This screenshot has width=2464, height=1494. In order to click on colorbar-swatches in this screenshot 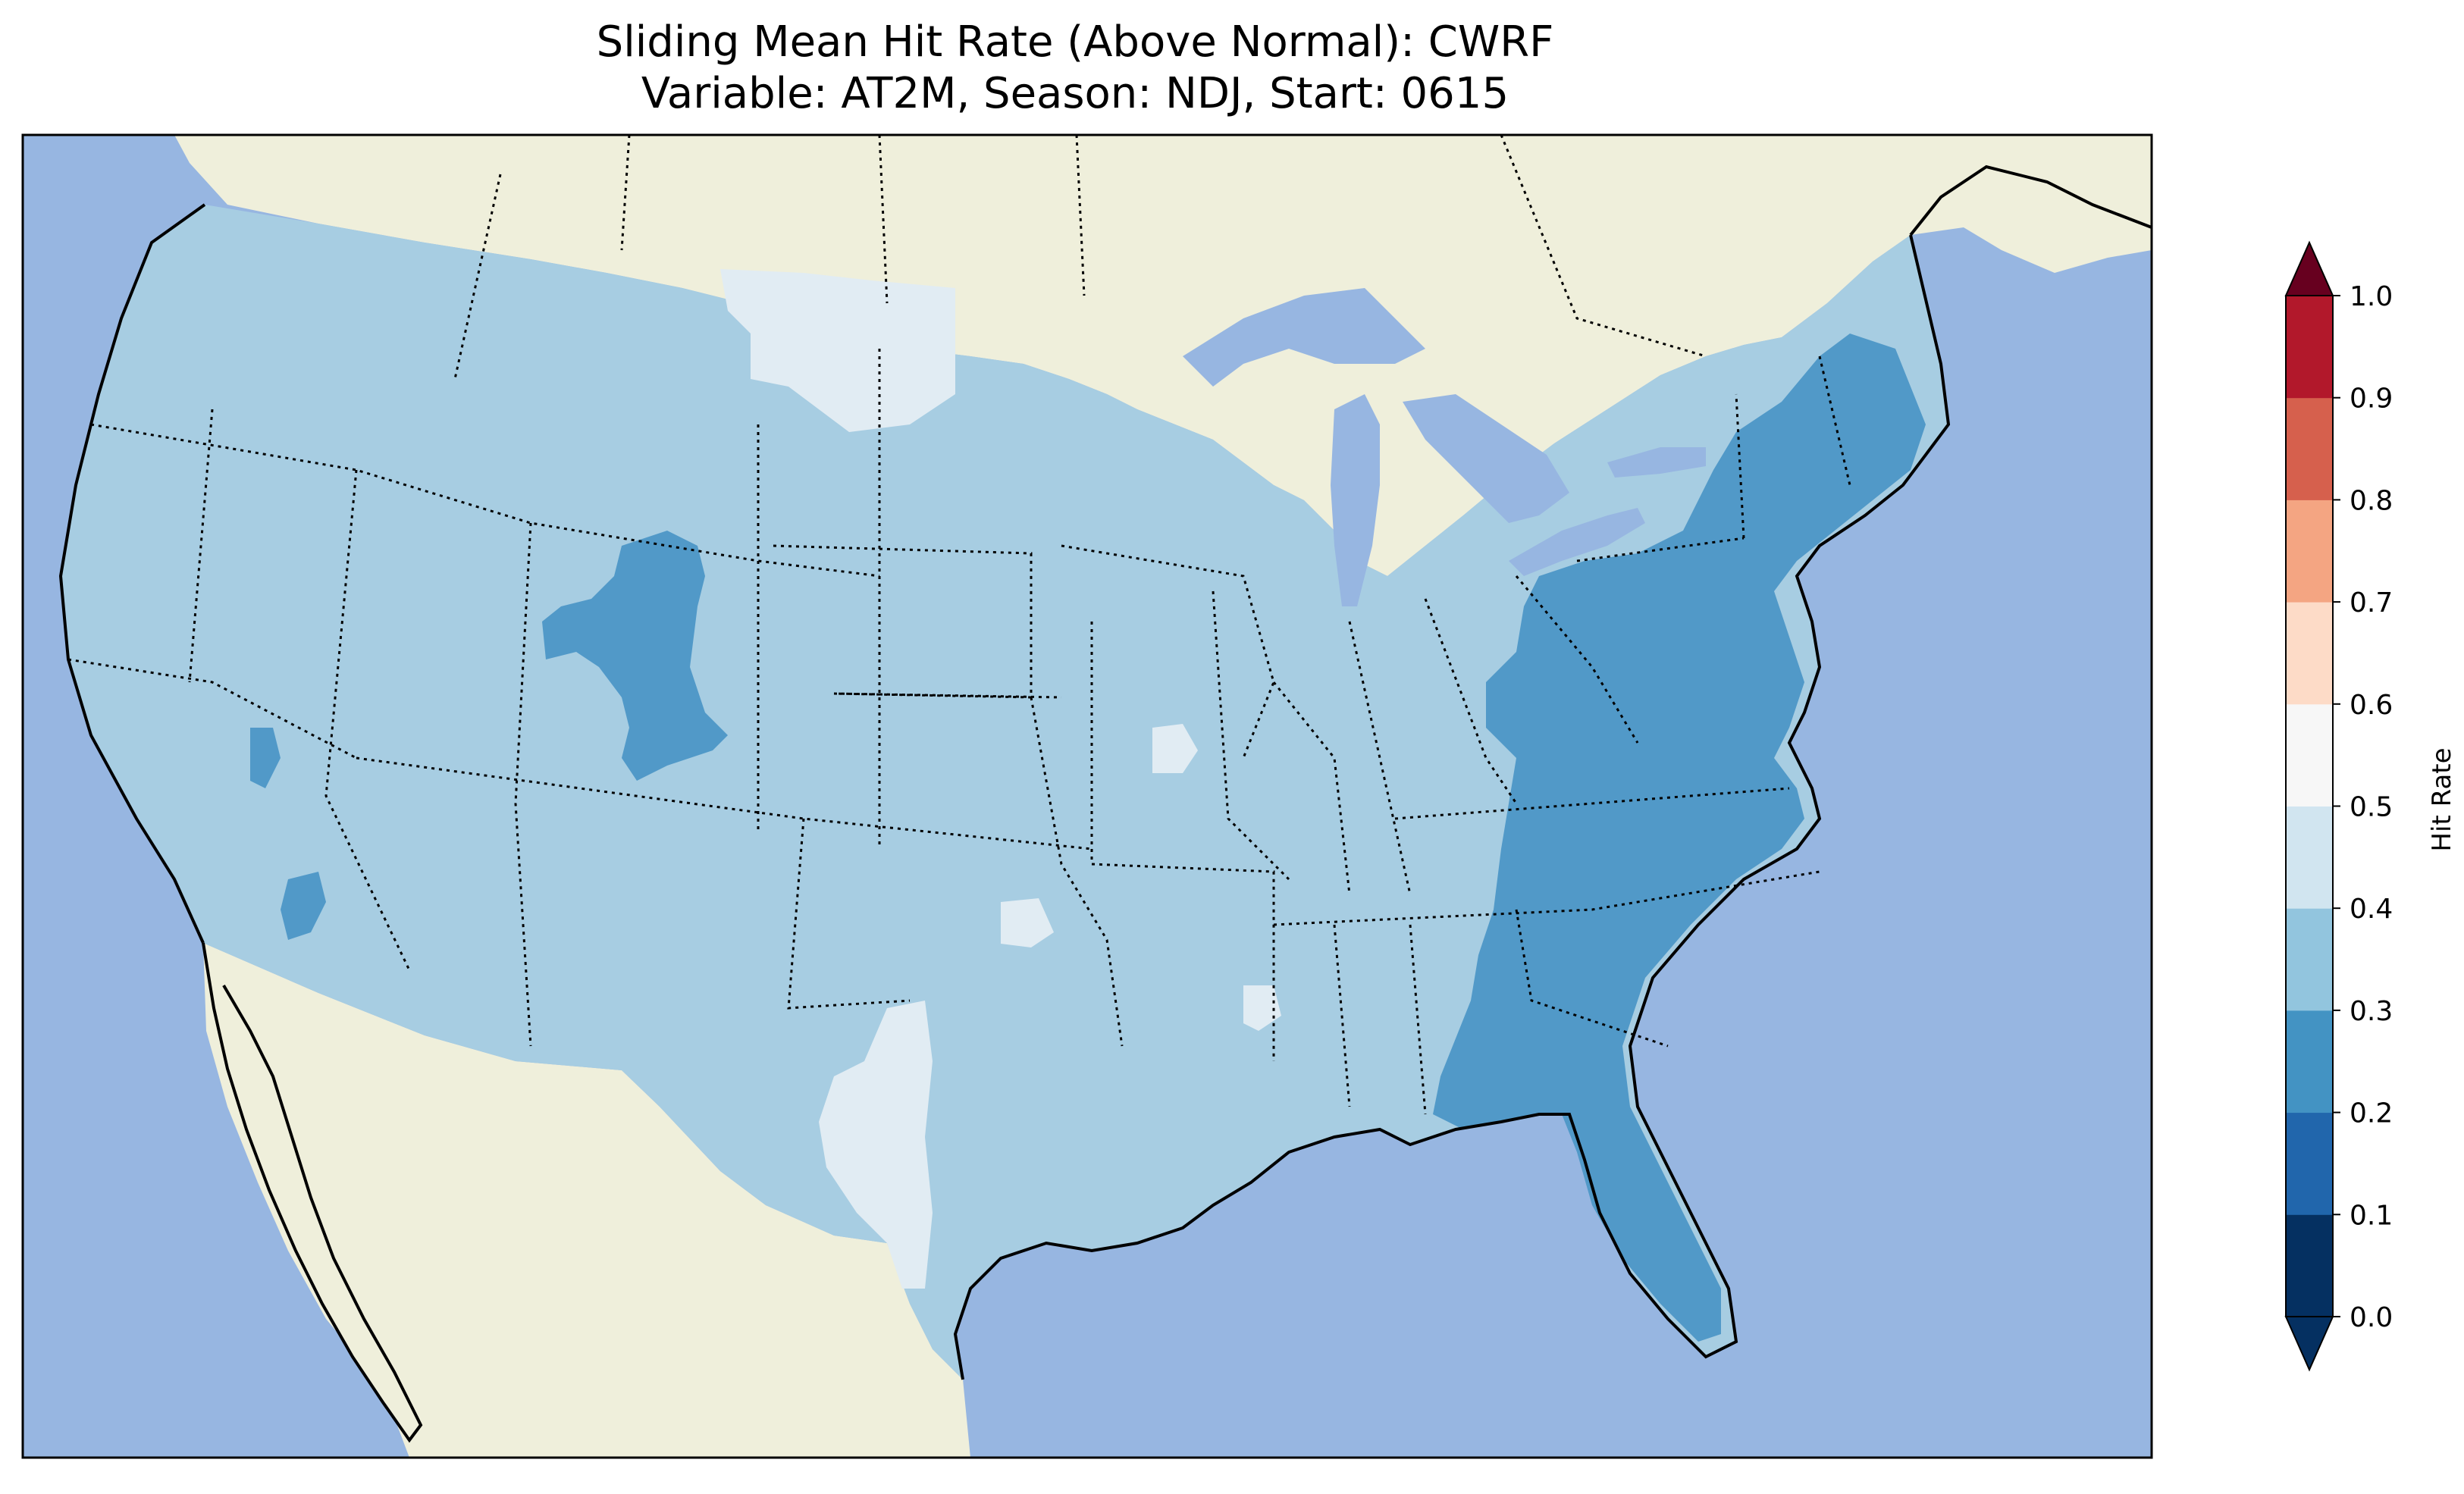, I will do `click(2309, 806)`.